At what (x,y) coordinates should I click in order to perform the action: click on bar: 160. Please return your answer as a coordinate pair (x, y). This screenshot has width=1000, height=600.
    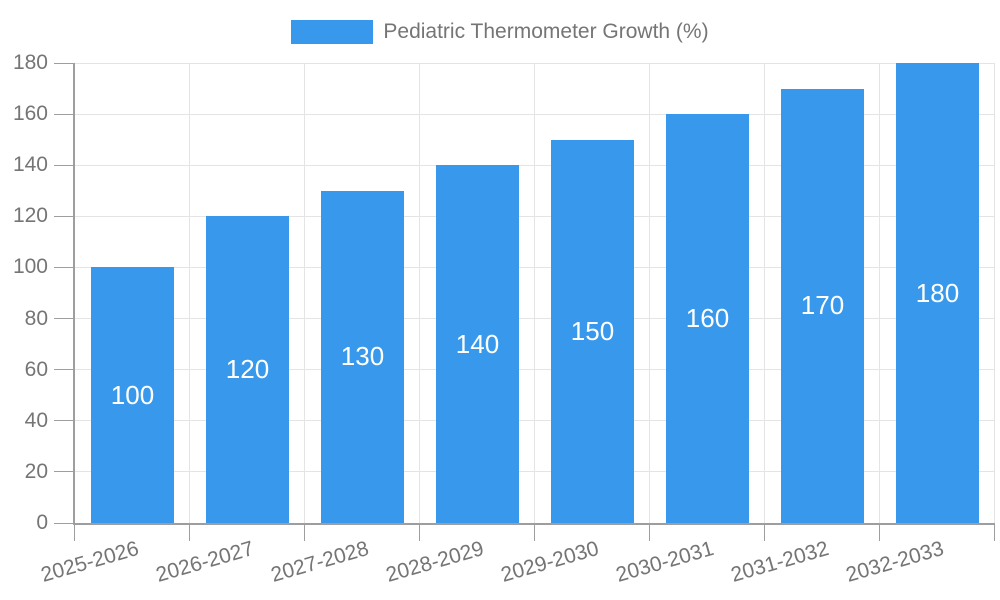
    Looking at the image, I should click on (707, 318).